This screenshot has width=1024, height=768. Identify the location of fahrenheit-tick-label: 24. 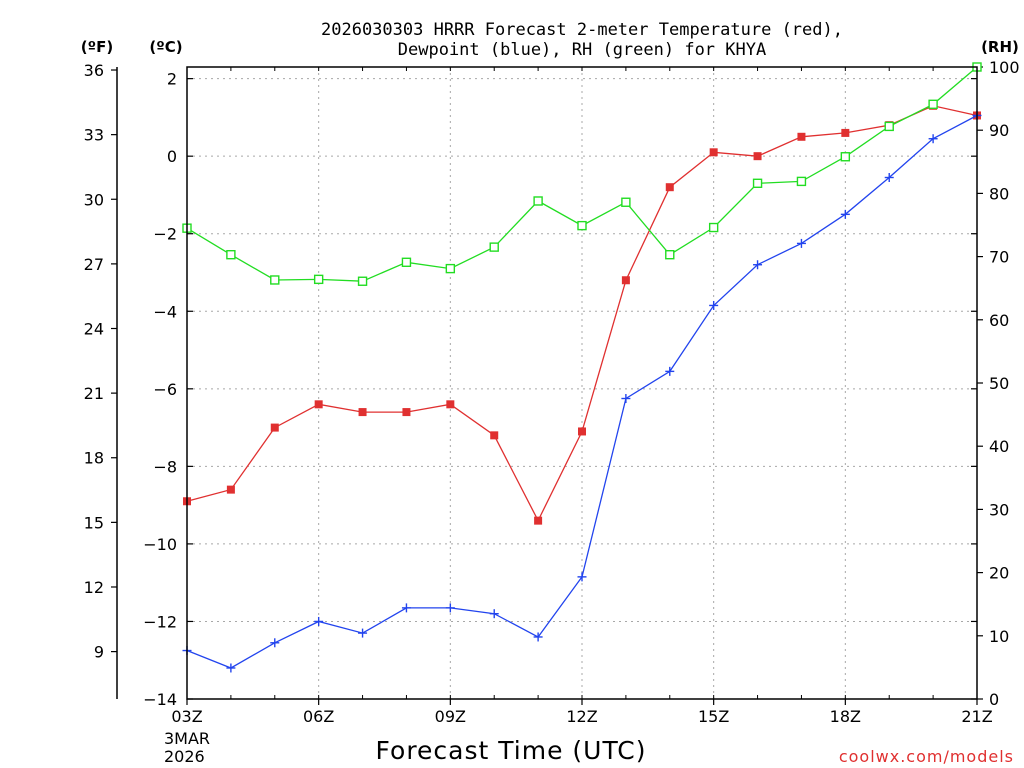
(94, 329).